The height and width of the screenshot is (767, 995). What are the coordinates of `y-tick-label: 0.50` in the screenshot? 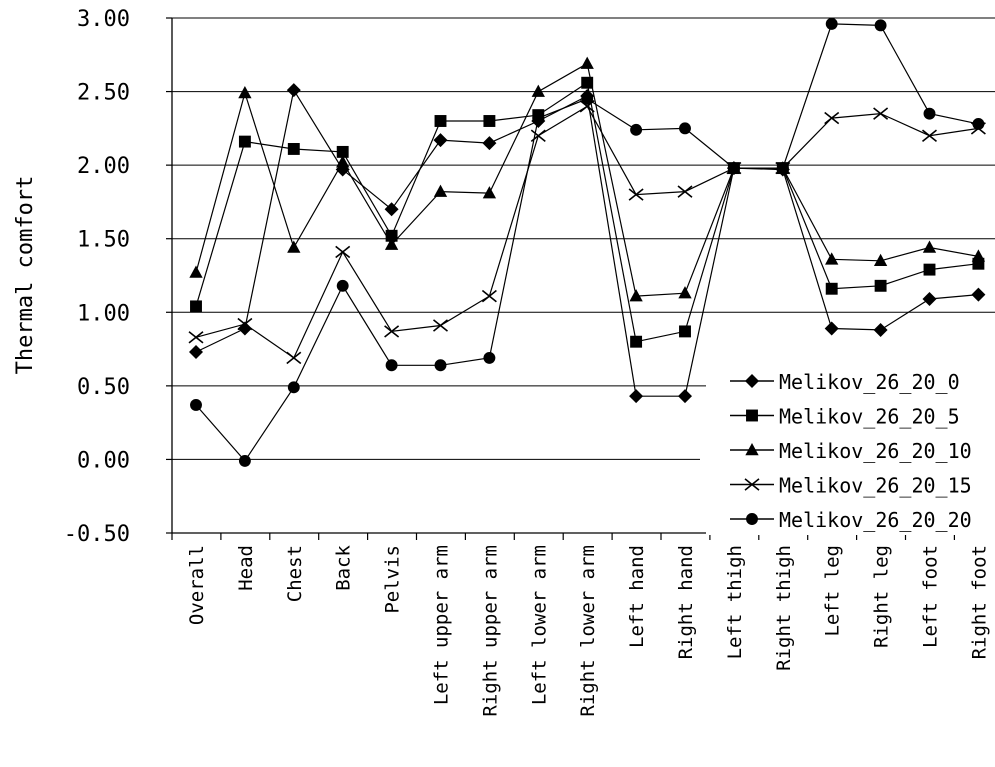 It's located at (103, 387).